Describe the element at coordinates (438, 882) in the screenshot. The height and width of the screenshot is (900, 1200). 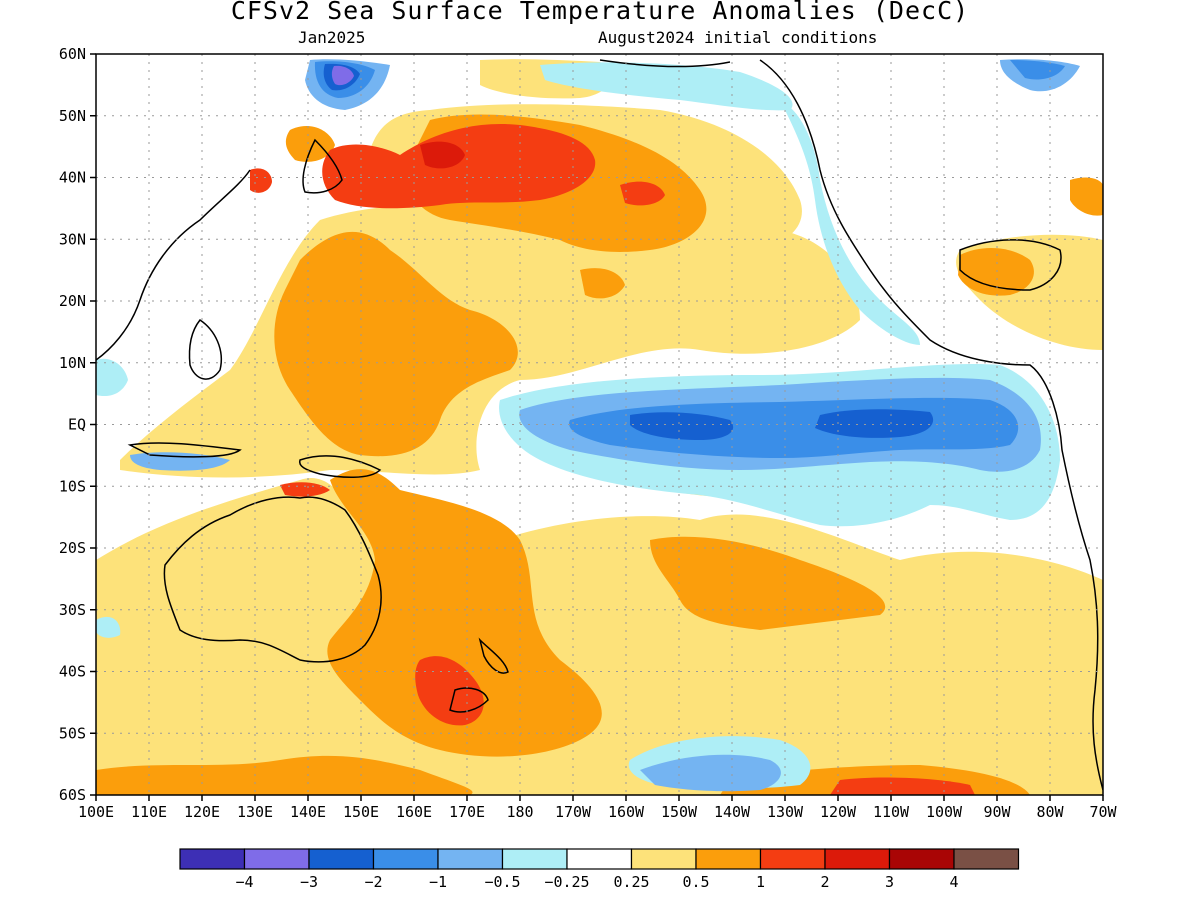
I see `colorbar-label: −1` at that location.